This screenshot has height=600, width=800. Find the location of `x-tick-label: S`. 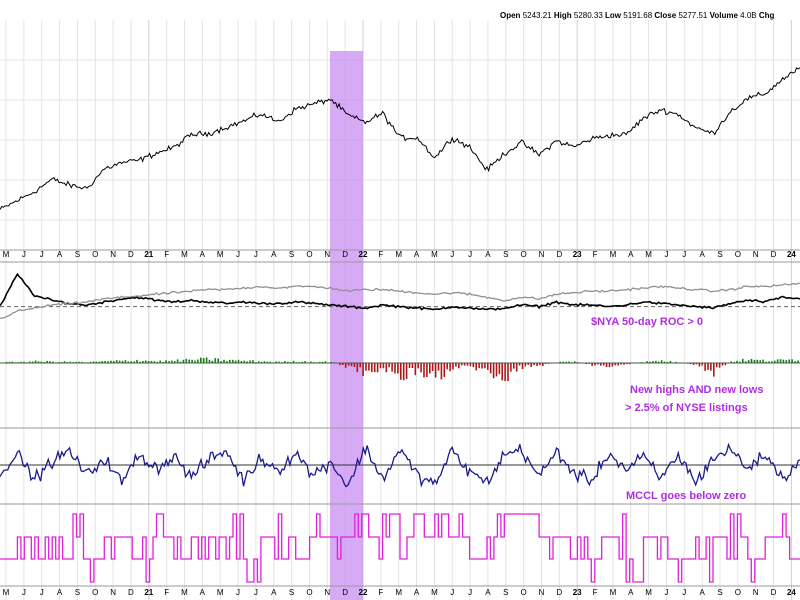

x-tick-label: S is located at coordinates (291, 254).